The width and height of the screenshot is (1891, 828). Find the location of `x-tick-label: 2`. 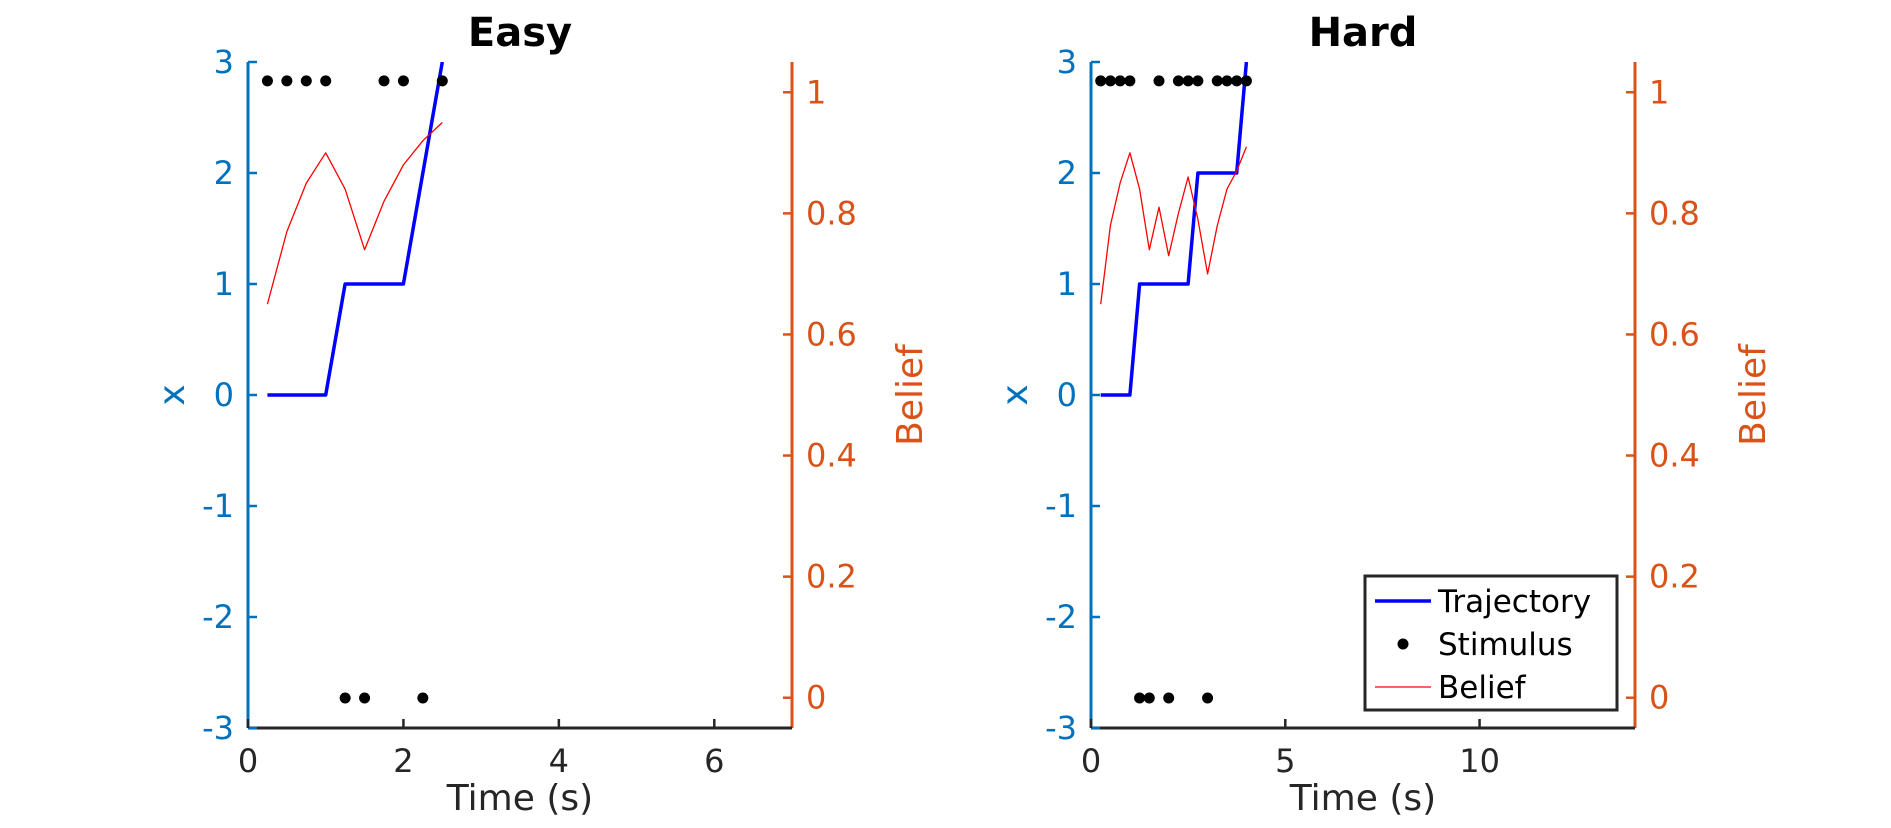

x-tick-label: 2 is located at coordinates (403, 761).